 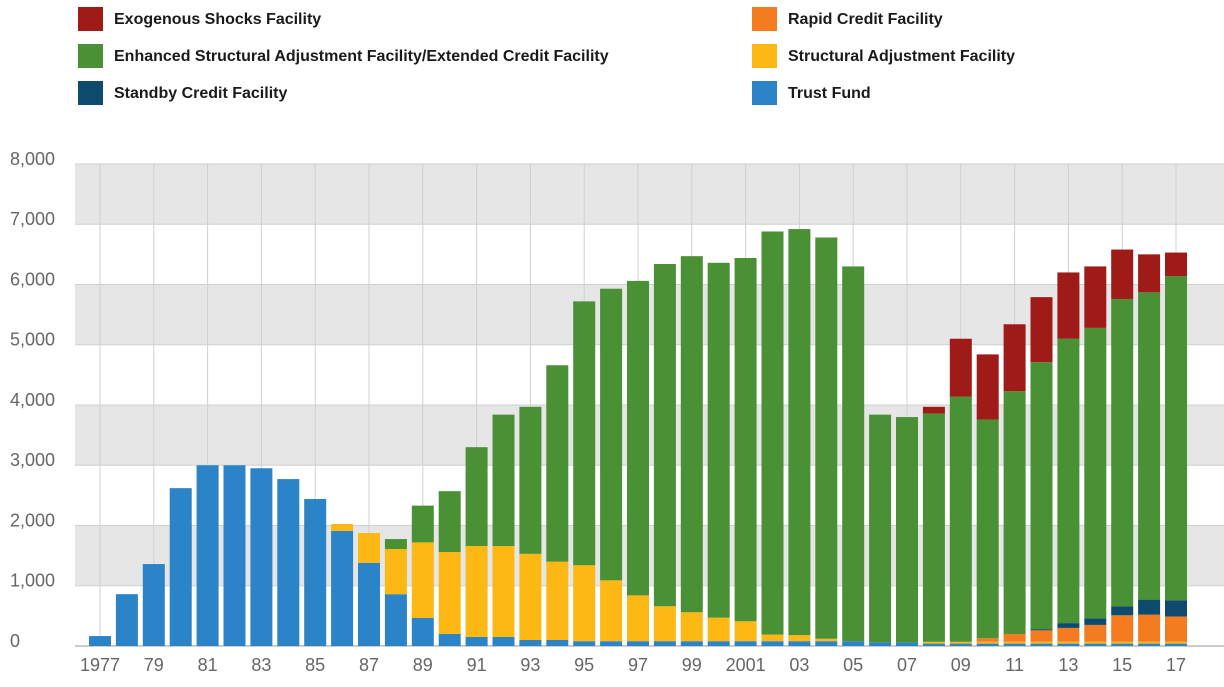 I want to click on legend-label: Structural Adjustment Facility, so click(x=901, y=56).